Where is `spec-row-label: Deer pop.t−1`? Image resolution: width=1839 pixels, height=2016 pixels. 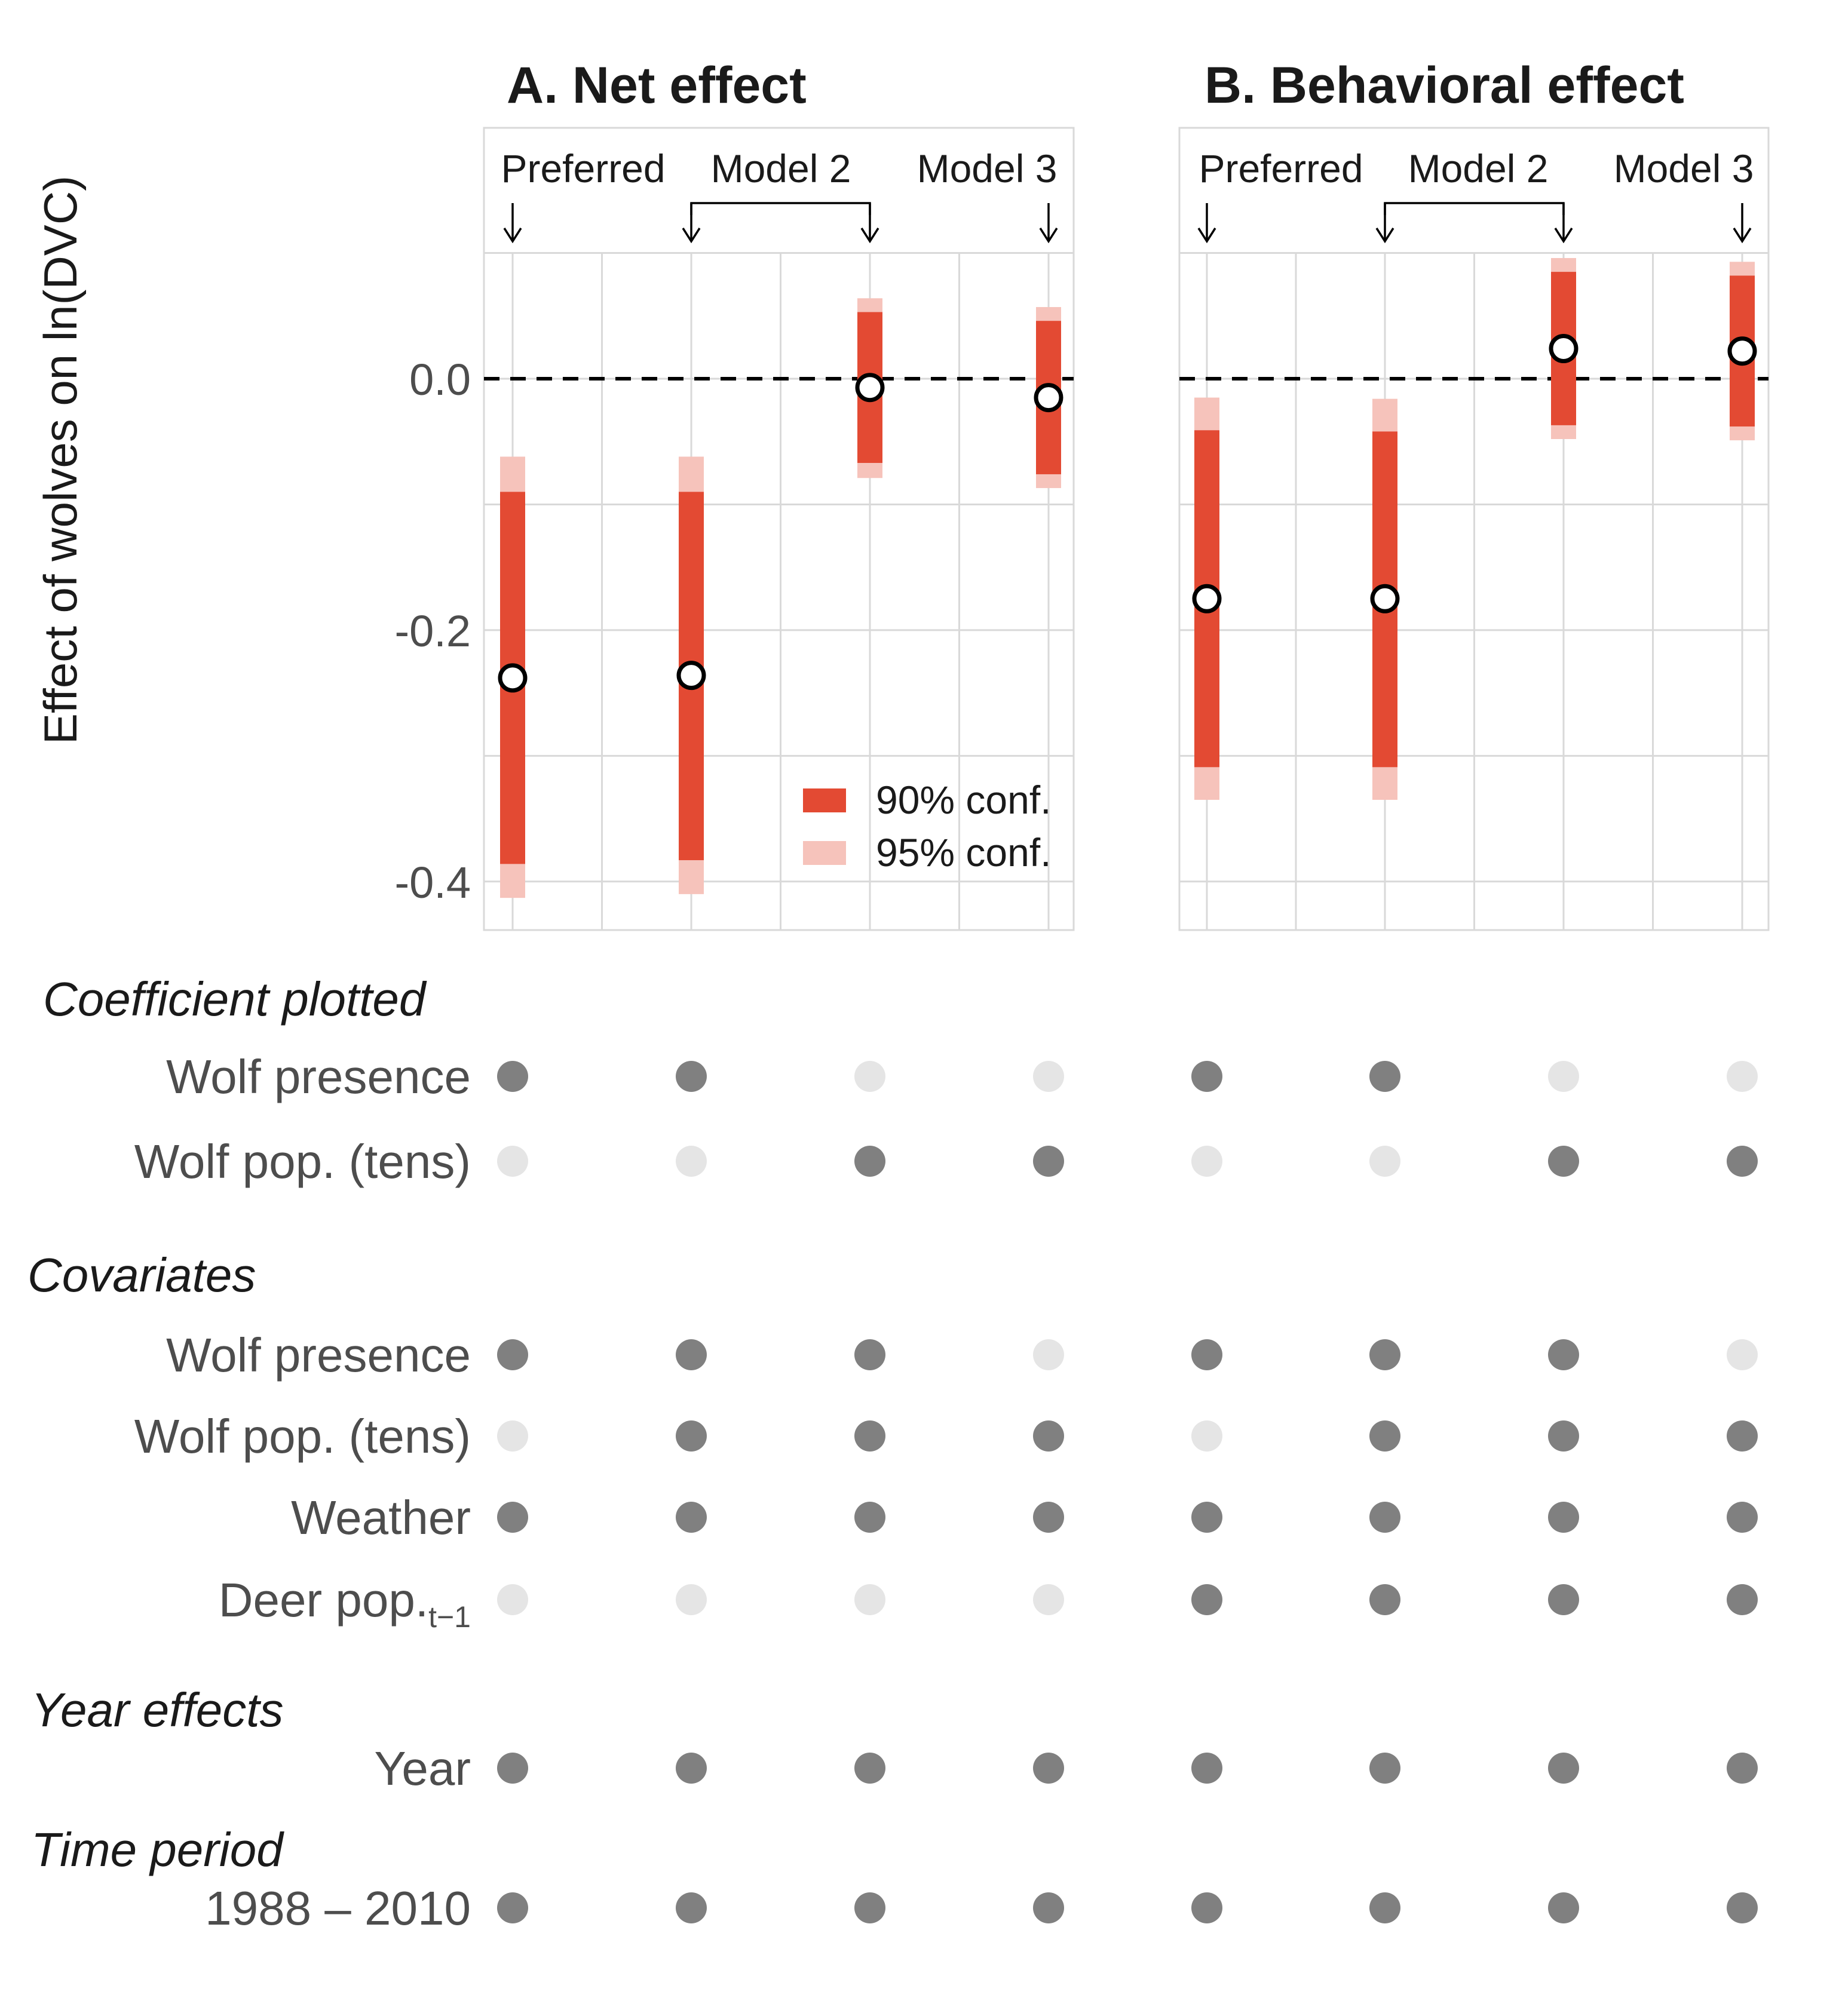 spec-row-label: Deer pop.t−1 is located at coordinates (345, 1603).